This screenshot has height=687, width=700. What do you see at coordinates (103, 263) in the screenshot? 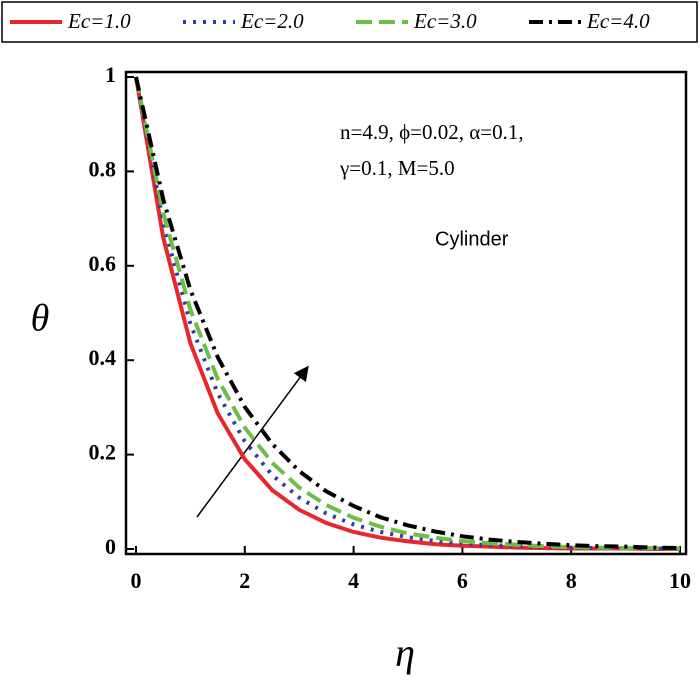
I see `y-tick-label: 0.6` at bounding box center [103, 263].